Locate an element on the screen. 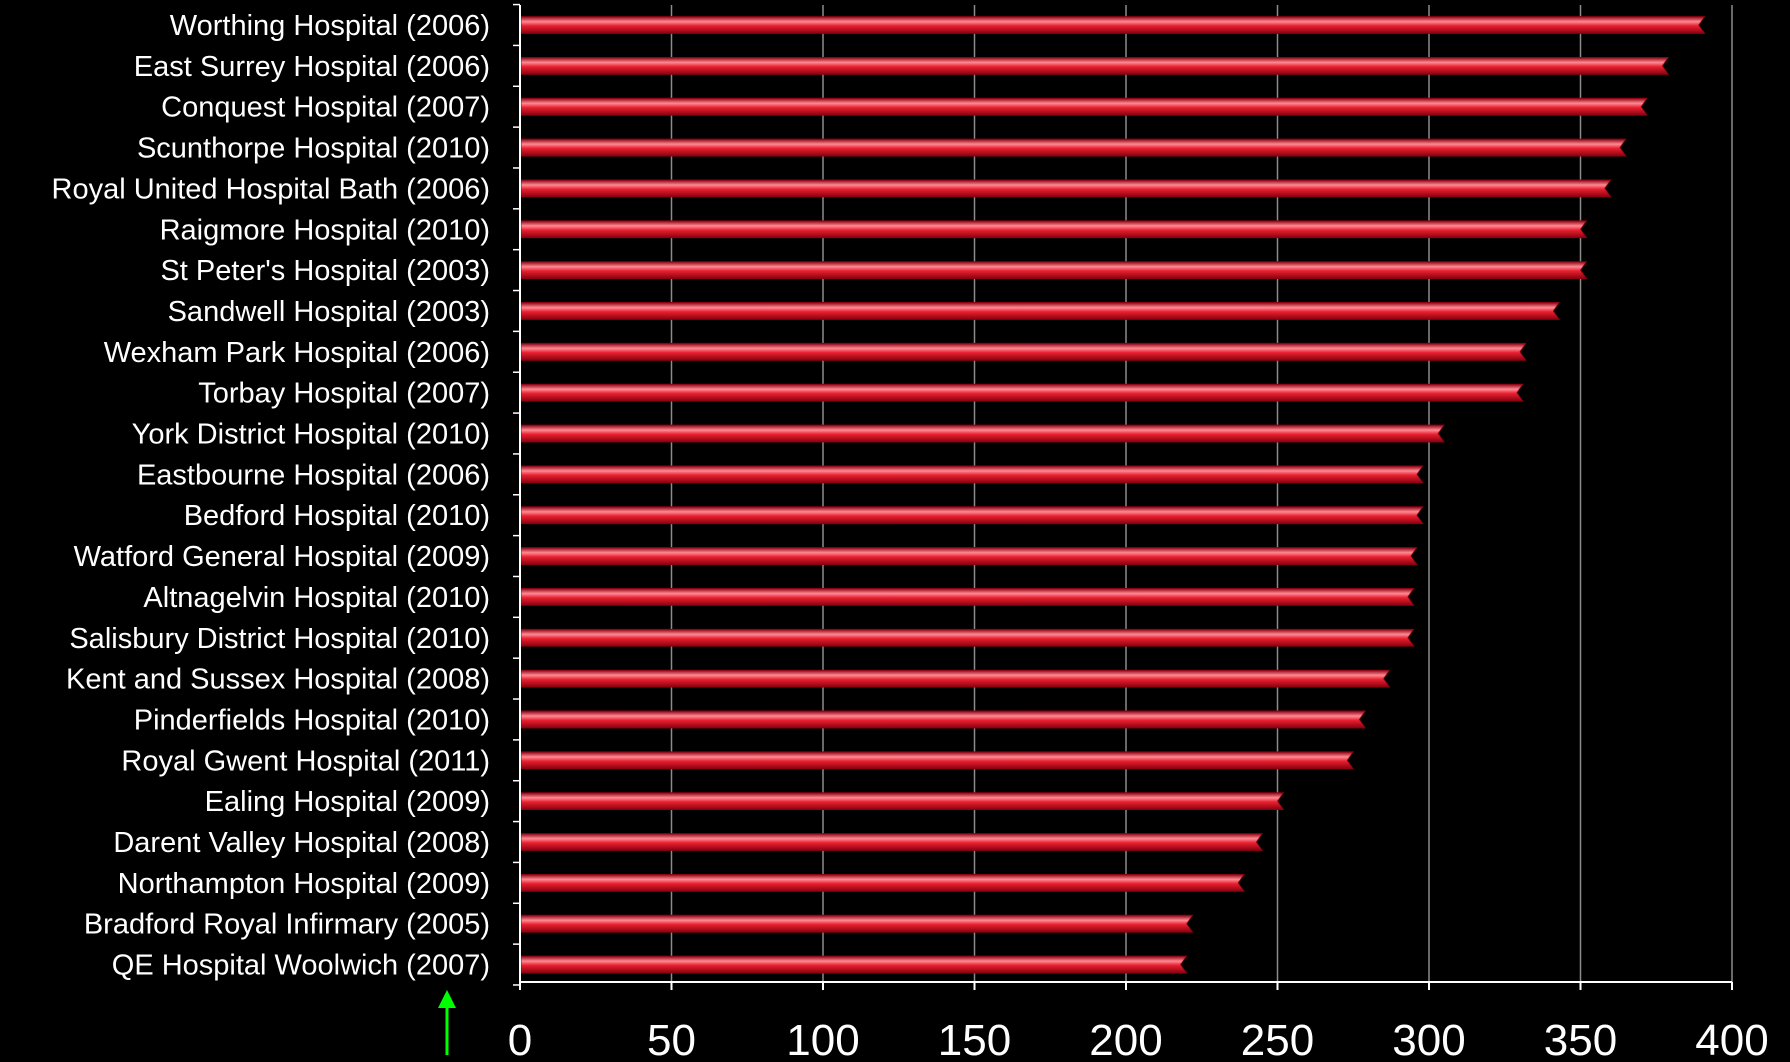 This screenshot has width=1790, height=1062. x-tick-label: 250 is located at coordinates (1277, 1039).